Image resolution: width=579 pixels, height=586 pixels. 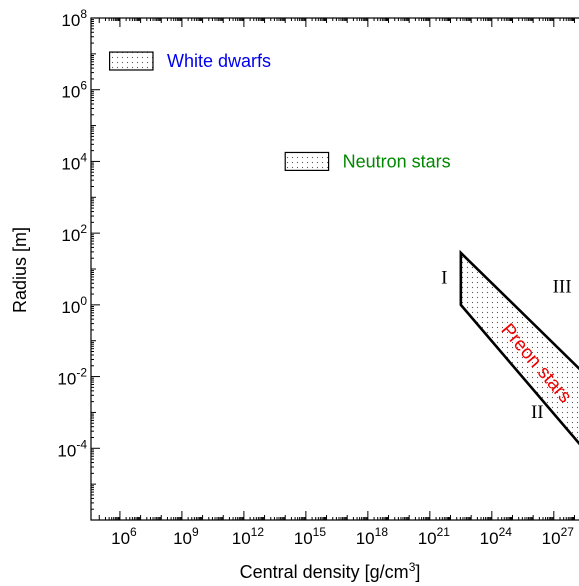 I want to click on y-tick-label: 10², so click(x=74, y=233).